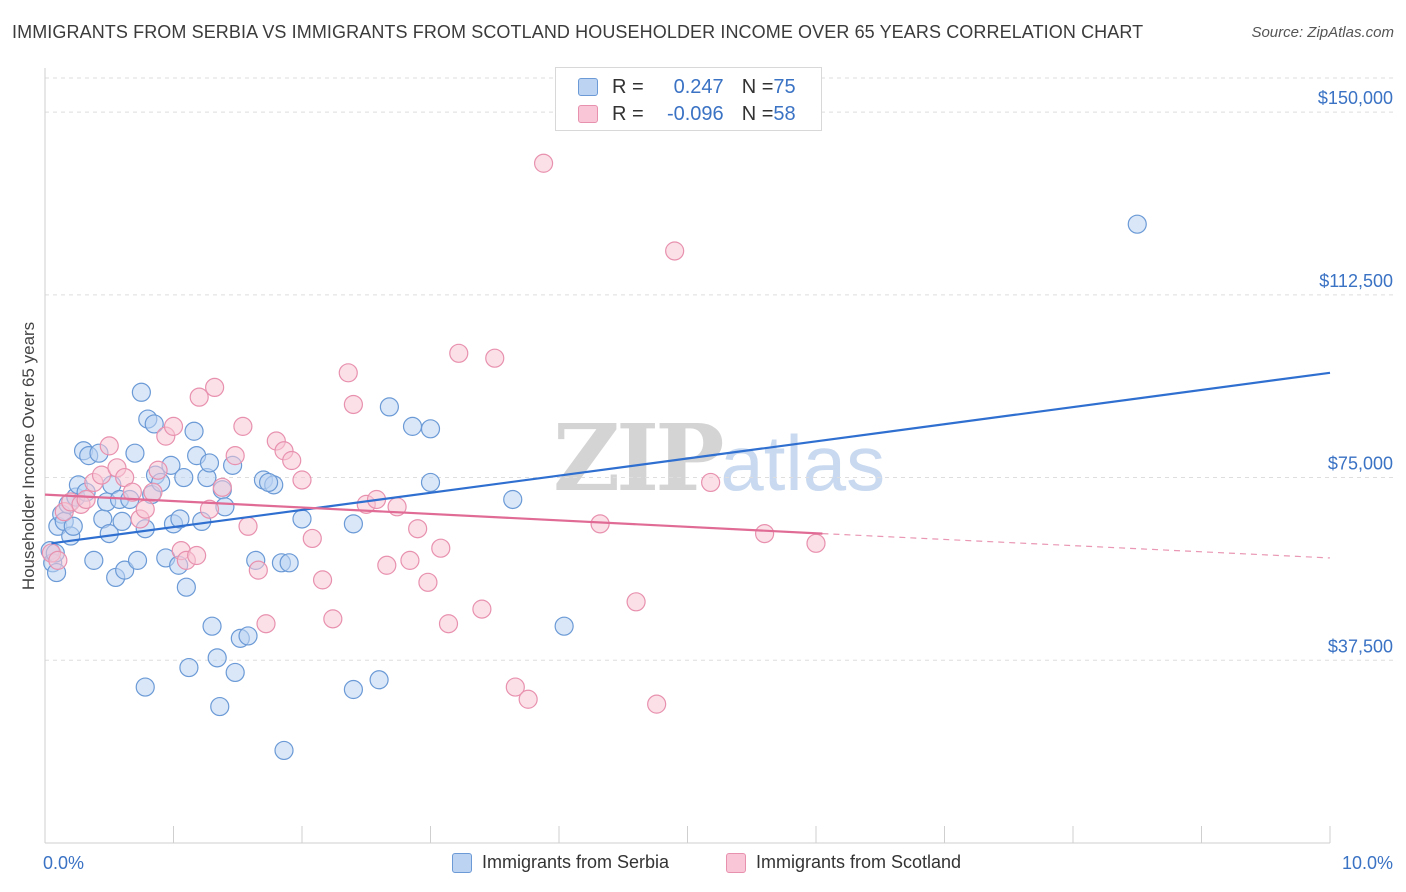 This screenshot has height=892, width=1406. I want to click on legend-item-scotland: Immigrants from Scotland, so click(843, 862).